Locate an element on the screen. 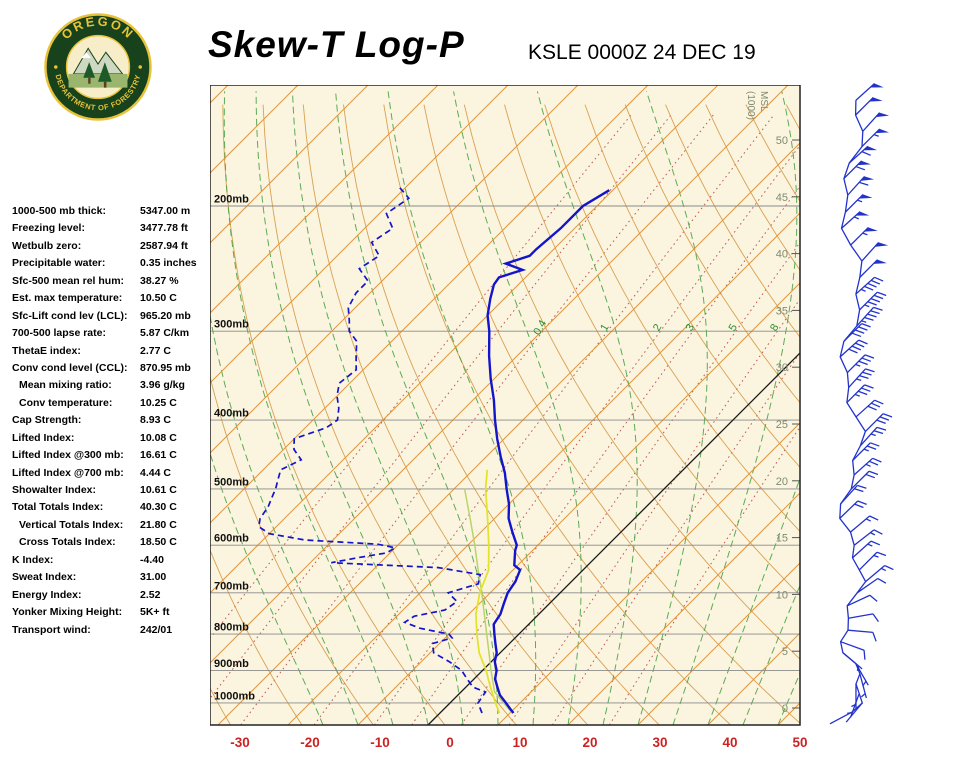 The width and height of the screenshot is (960, 768). index-value: 2587.94 ft is located at coordinates (164, 245).